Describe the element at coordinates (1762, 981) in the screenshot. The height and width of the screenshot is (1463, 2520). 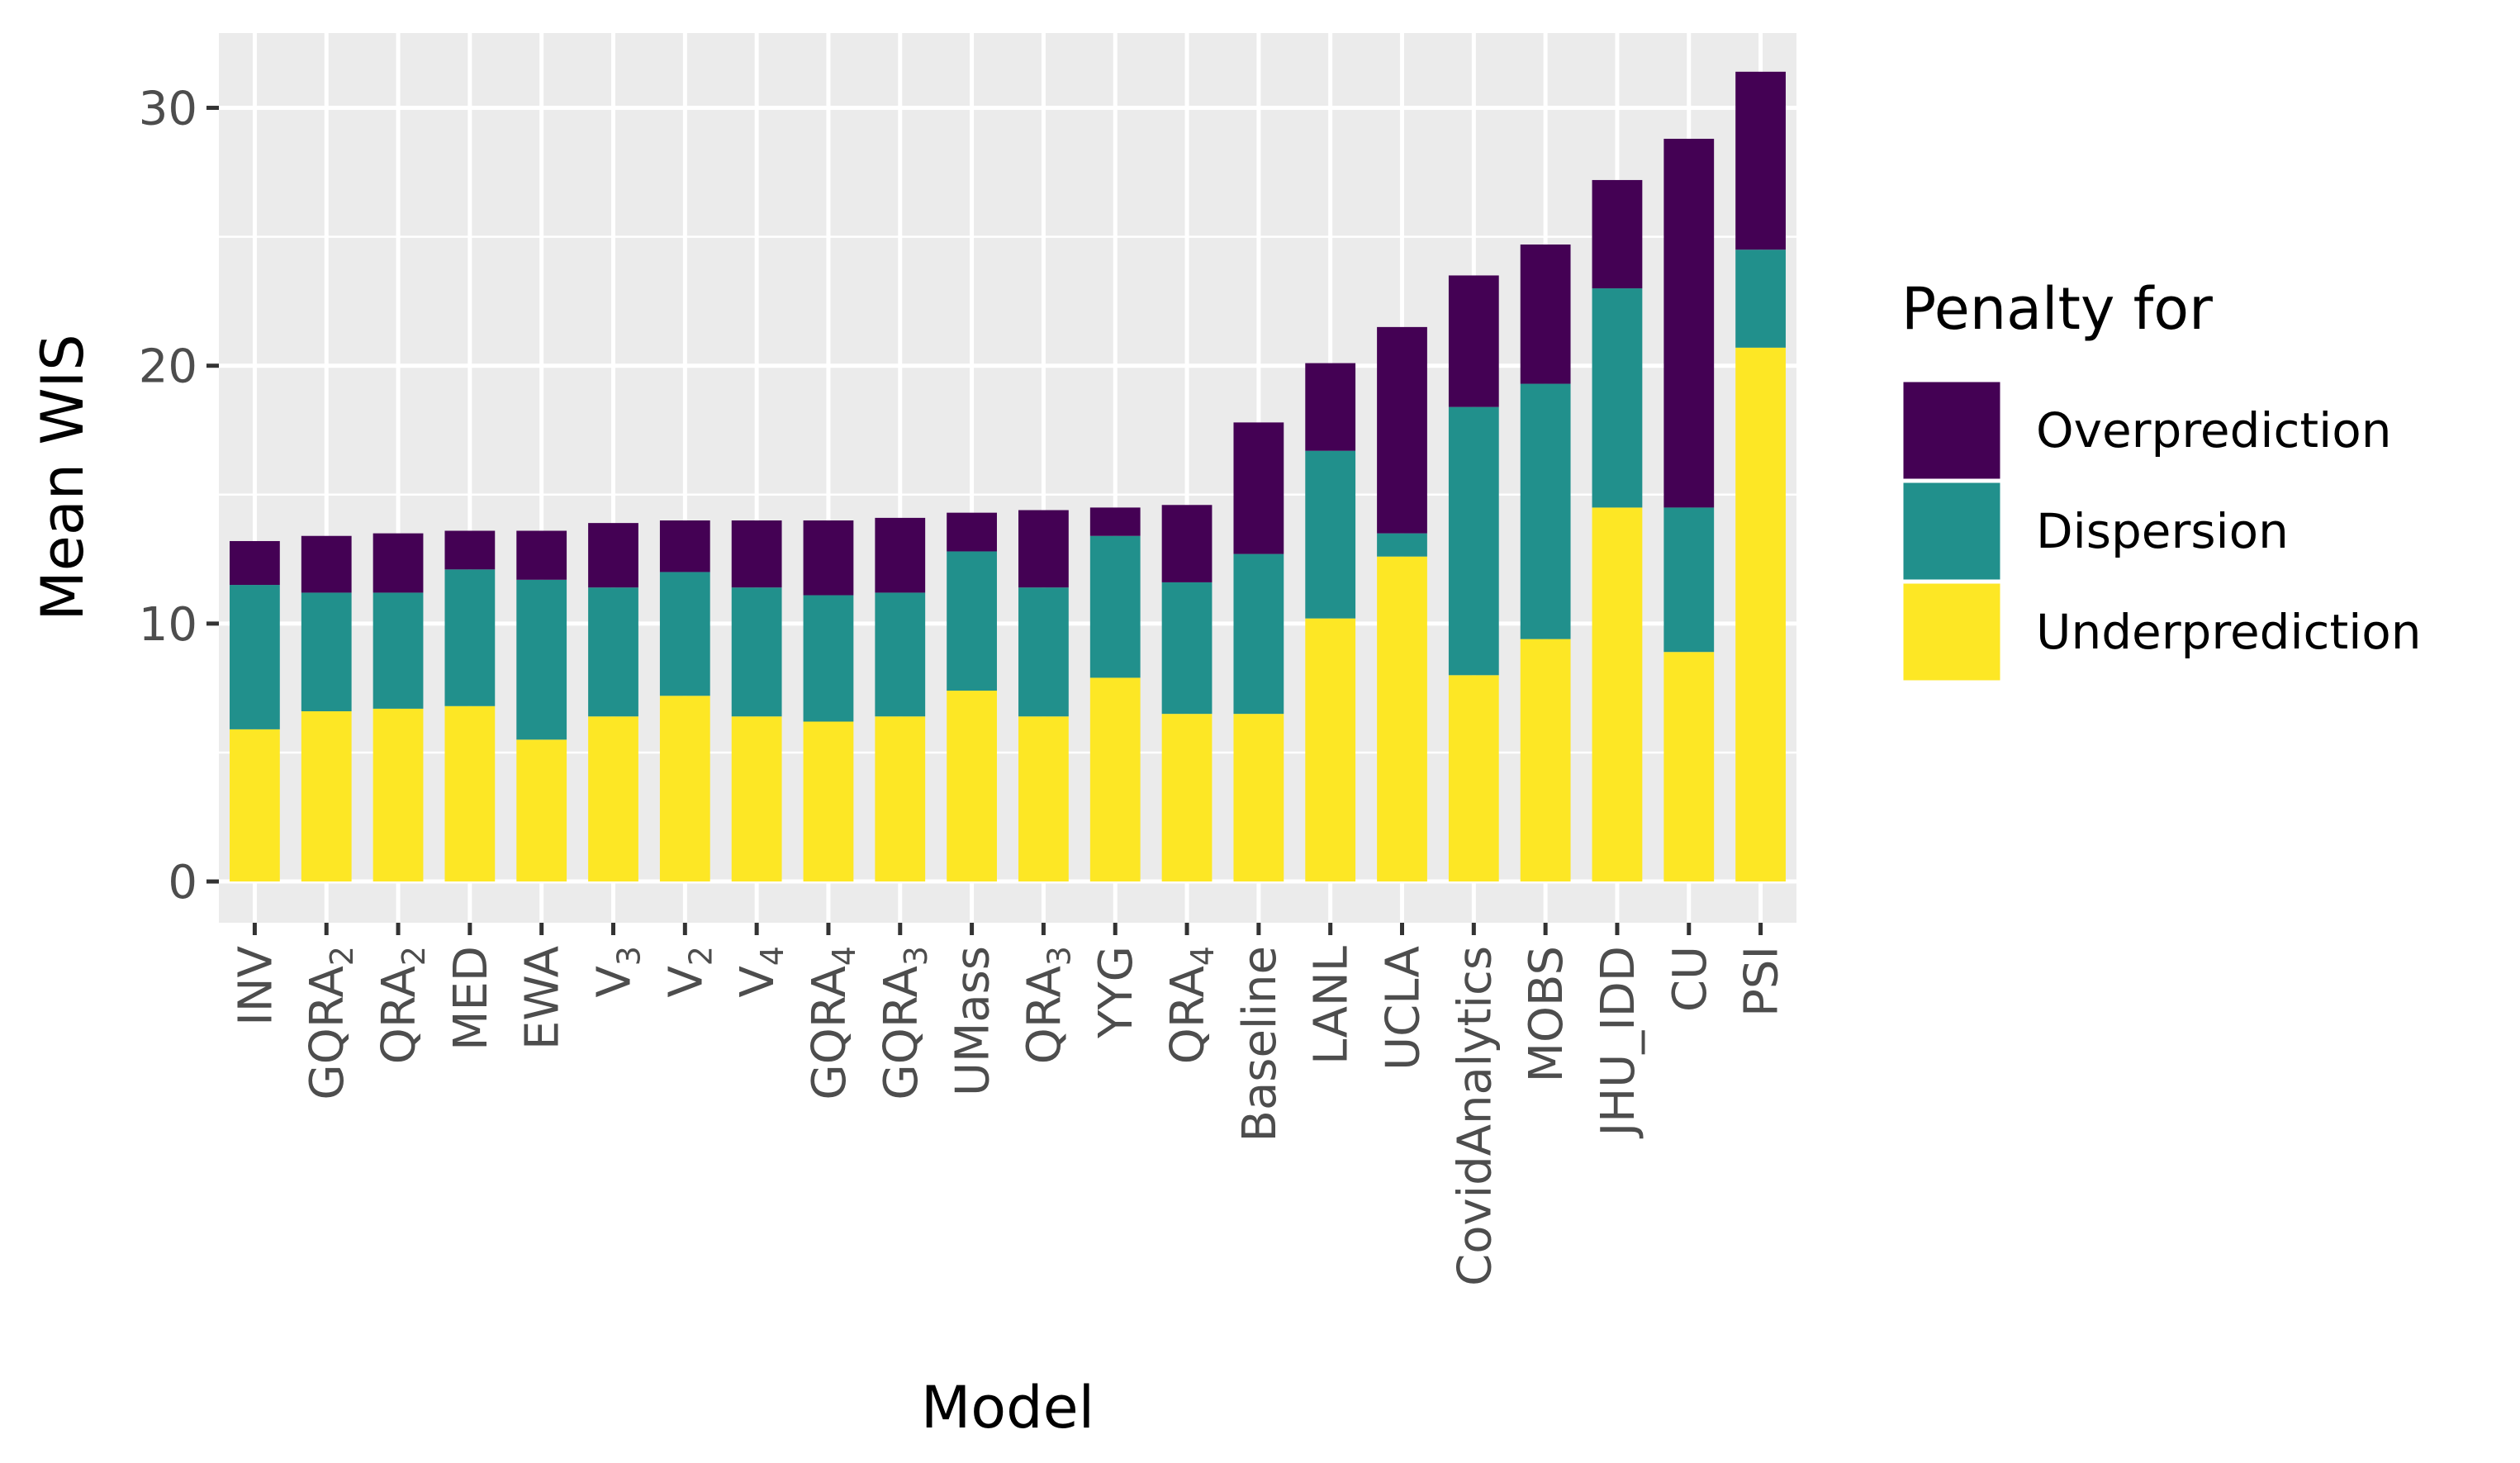
I see `x-tick-label: PSI` at that location.